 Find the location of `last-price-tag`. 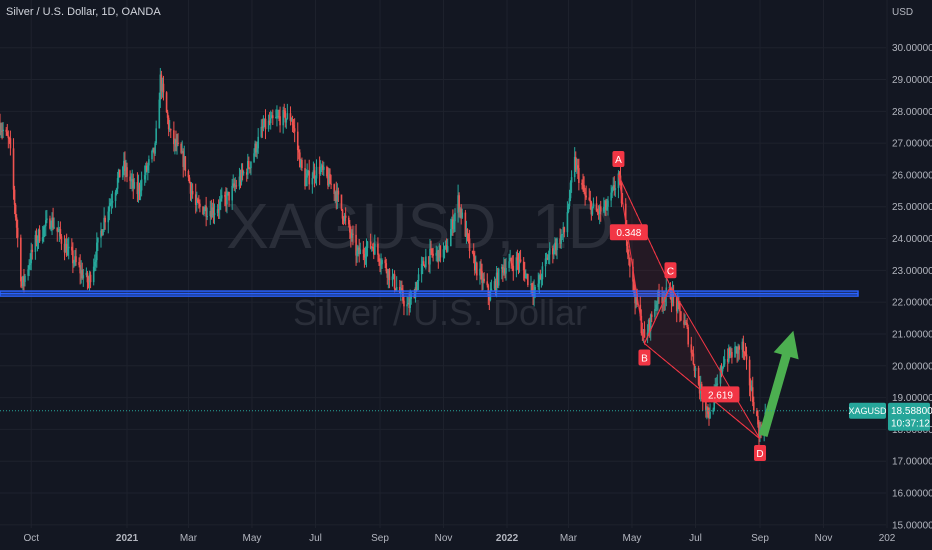

last-price-tag is located at coordinates (909, 416).